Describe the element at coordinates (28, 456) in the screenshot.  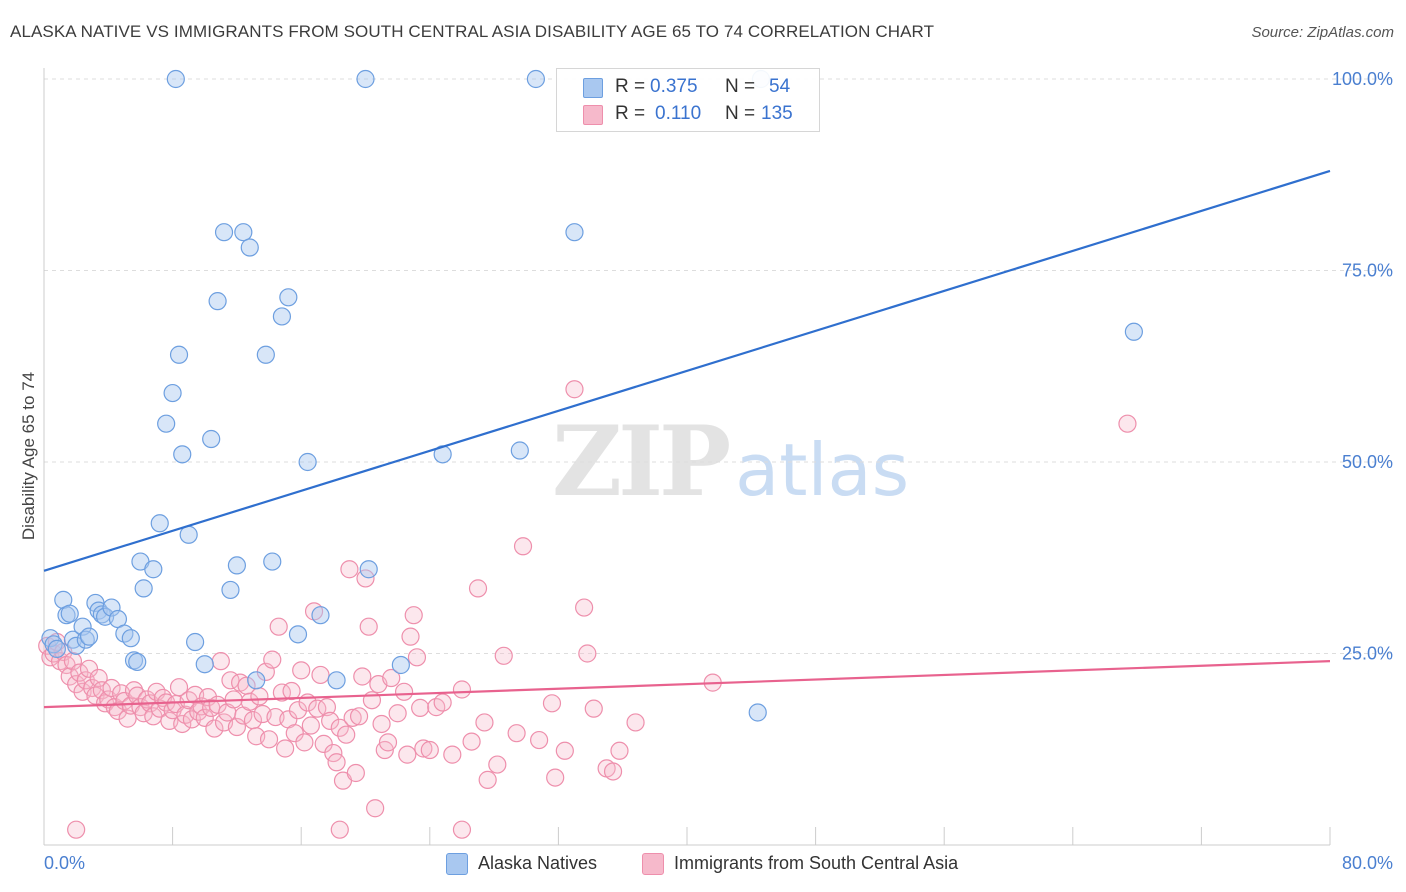
I see `y-axis-label: Disability Age 65 to 74` at that location.